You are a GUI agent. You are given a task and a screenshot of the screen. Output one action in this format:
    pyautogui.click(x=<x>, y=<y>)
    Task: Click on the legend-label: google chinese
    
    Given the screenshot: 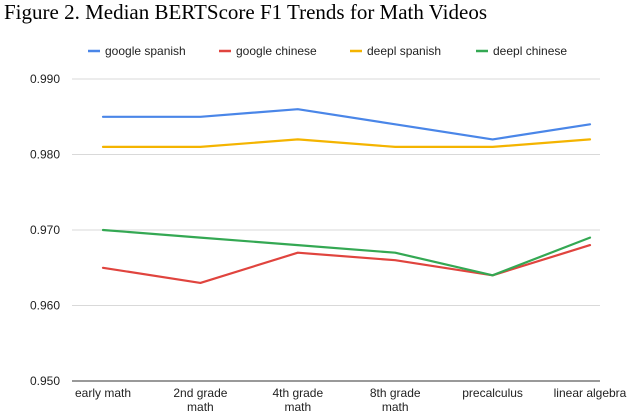 What is the action you would take?
    pyautogui.click(x=276, y=51)
    